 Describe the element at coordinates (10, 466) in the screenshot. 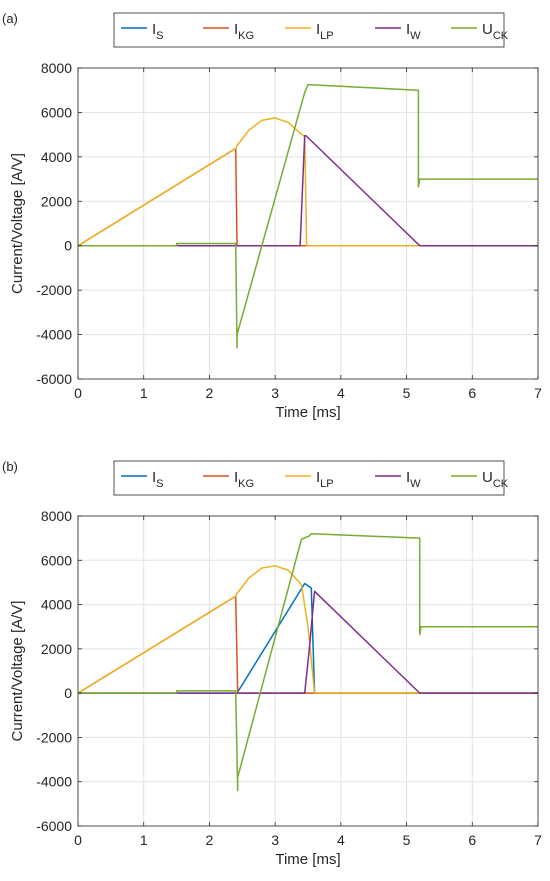

I see `panel-label: (b)` at that location.